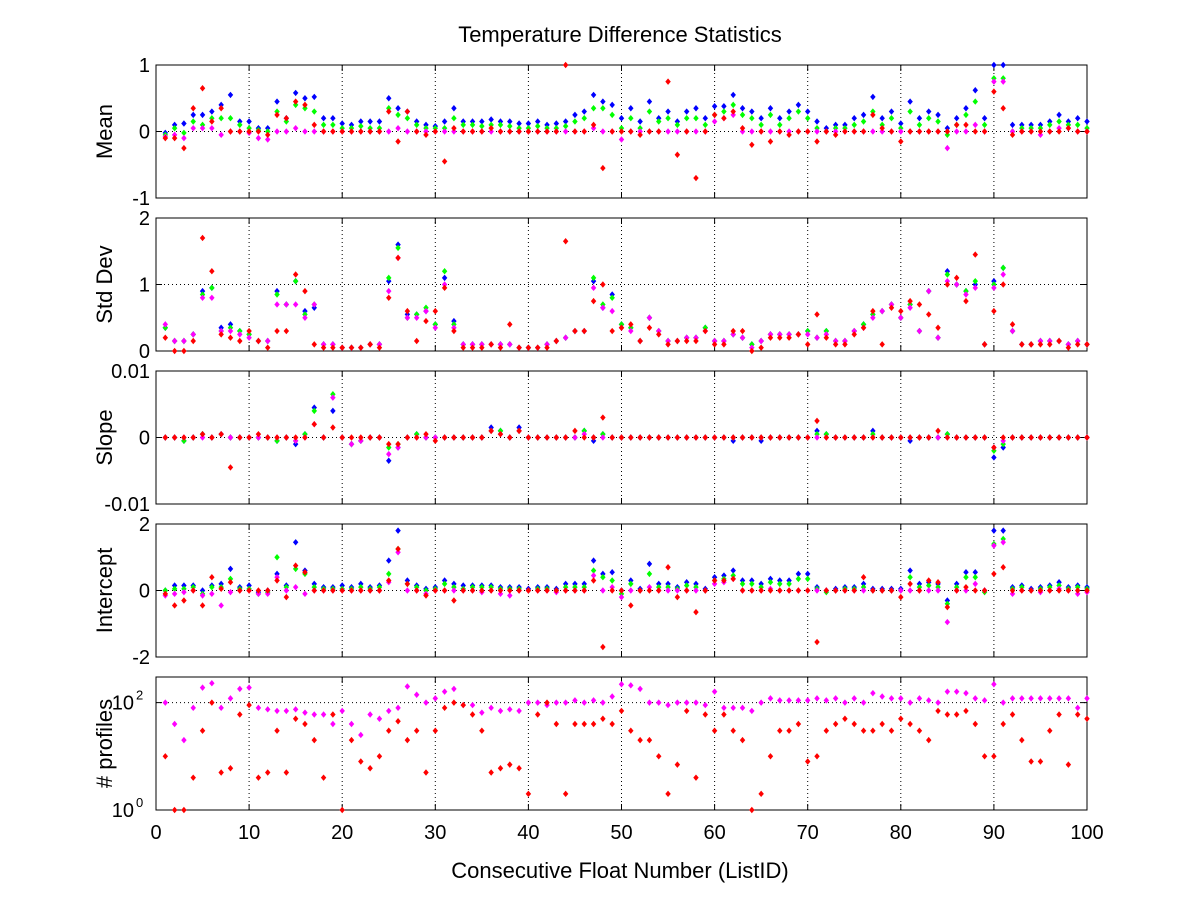 The height and width of the screenshot is (905, 1200). I want to click on y-tick-label: 0, so click(144, 133).